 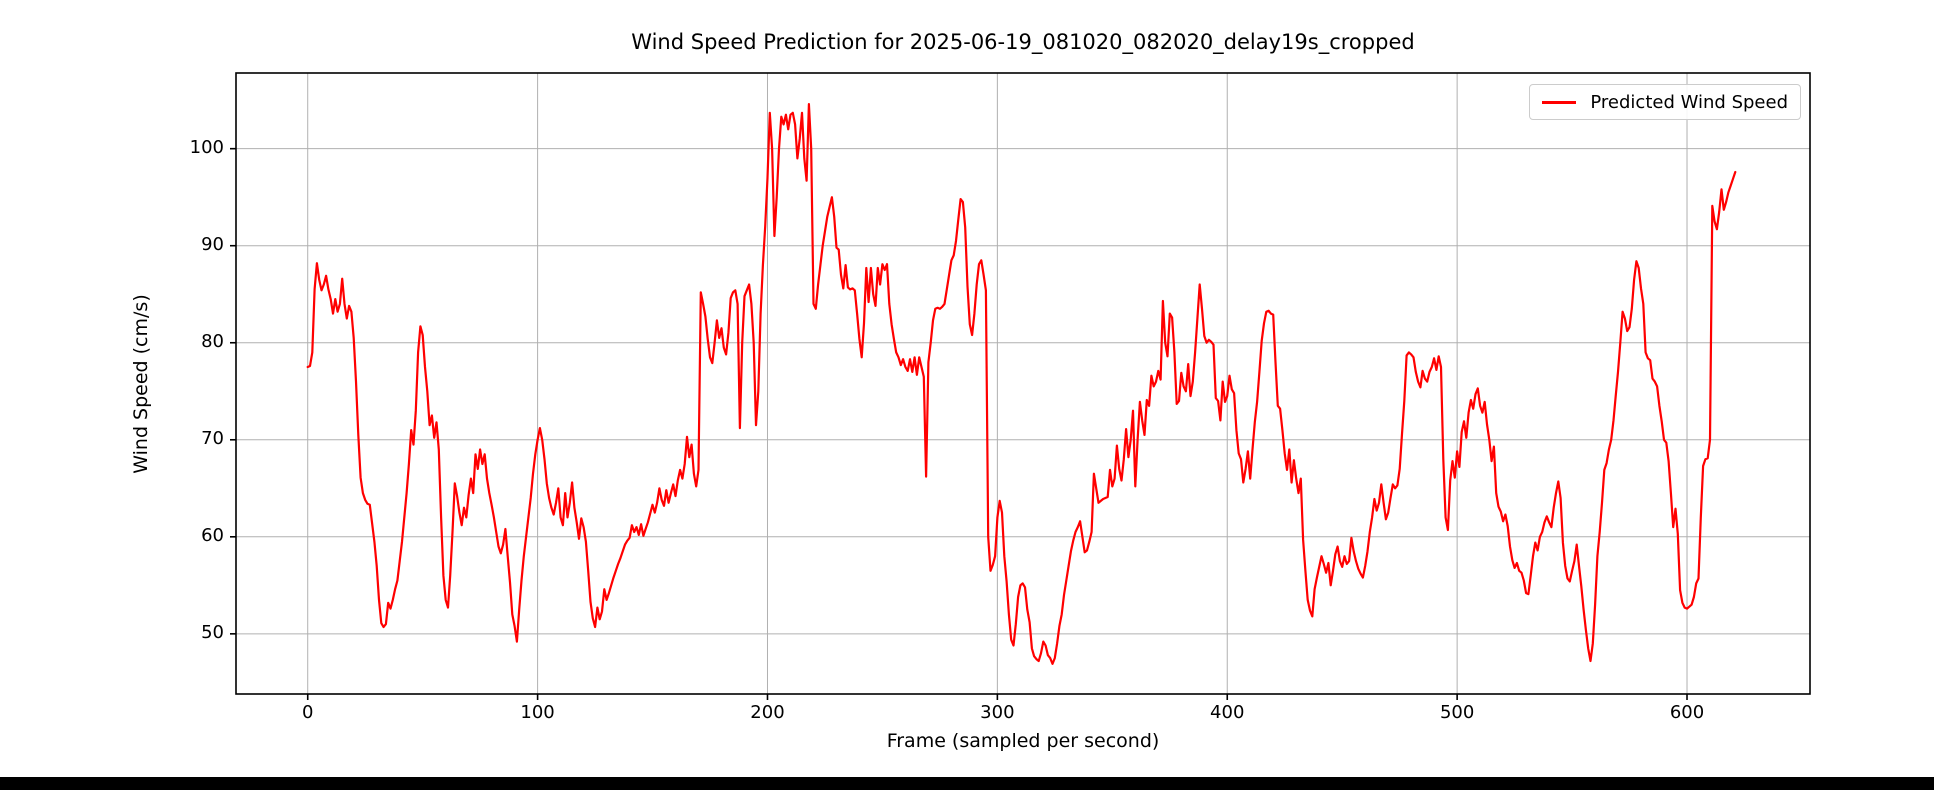 I want to click on x-tick-label: 0, so click(x=307, y=712).